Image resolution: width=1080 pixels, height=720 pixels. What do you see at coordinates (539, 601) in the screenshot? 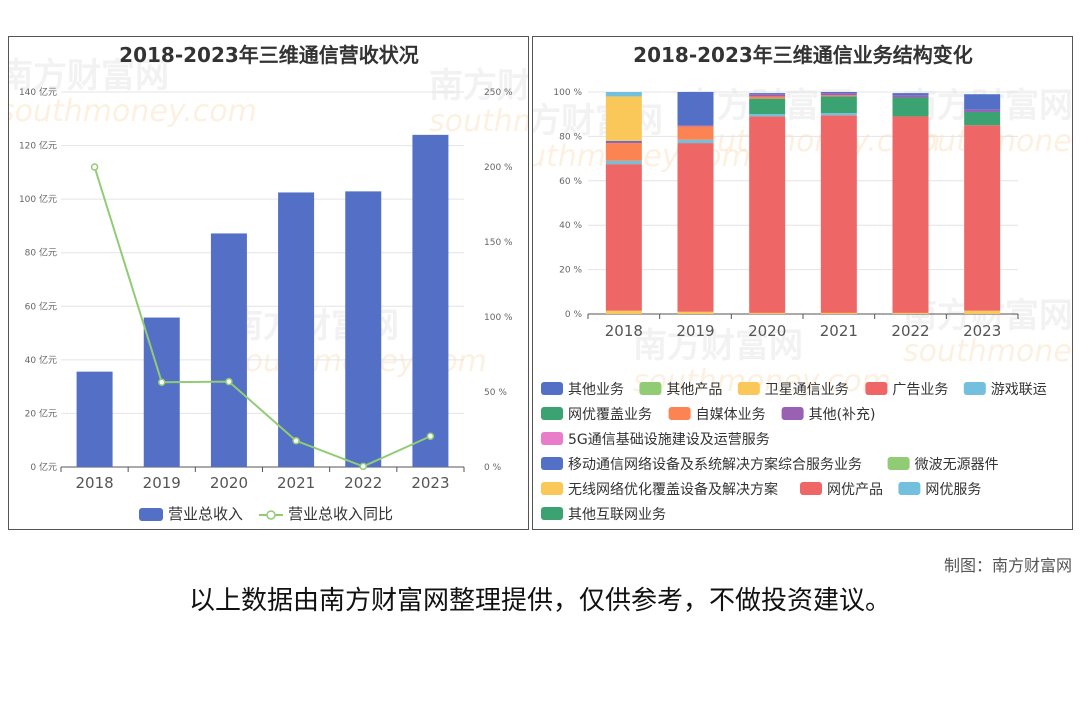
I see `disclaimer-text: 以上数据由南方财富网整理提供，仅供参考，不做投资建议。` at bounding box center [539, 601].